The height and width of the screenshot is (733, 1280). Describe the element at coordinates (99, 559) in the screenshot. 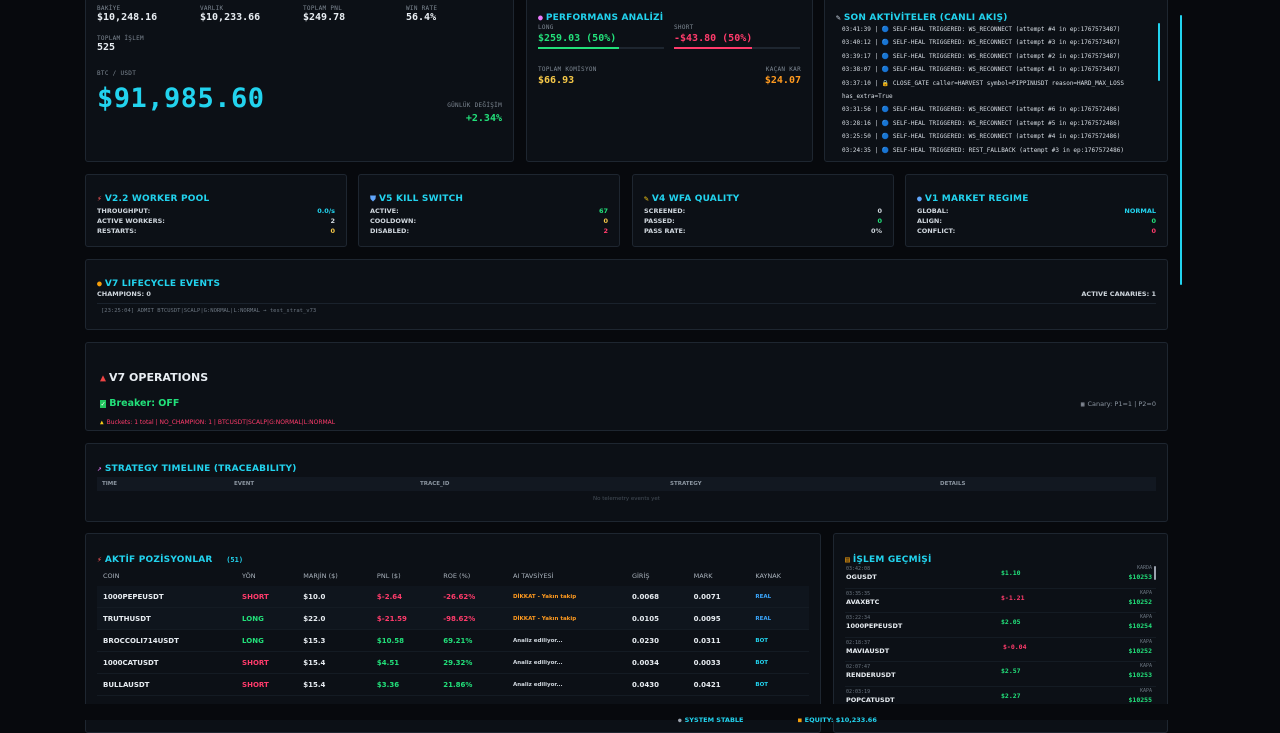

I see `lightning-icon: ⚡` at that location.